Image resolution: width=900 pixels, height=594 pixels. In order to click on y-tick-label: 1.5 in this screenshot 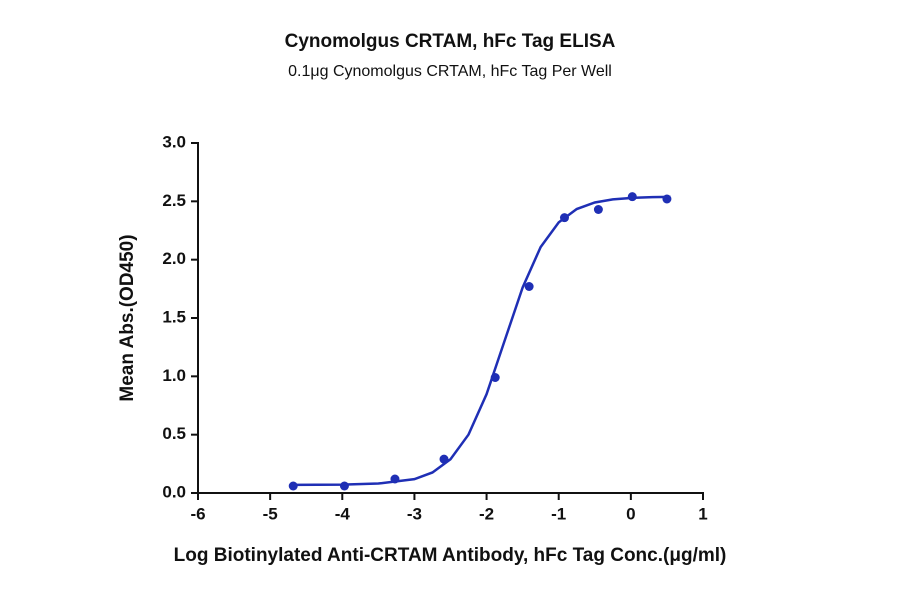, I will do `click(174, 316)`.